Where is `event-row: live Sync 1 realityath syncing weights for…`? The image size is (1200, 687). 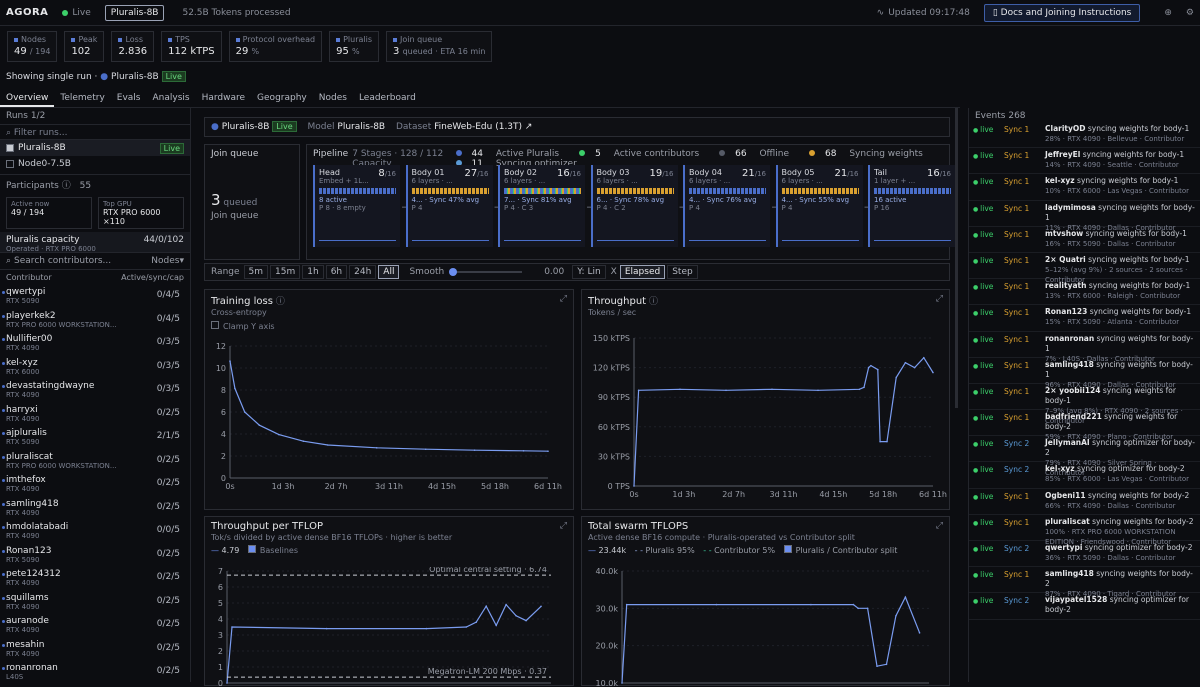 event-row: live Sync 1 realityath syncing weights for… is located at coordinates (1084, 292).